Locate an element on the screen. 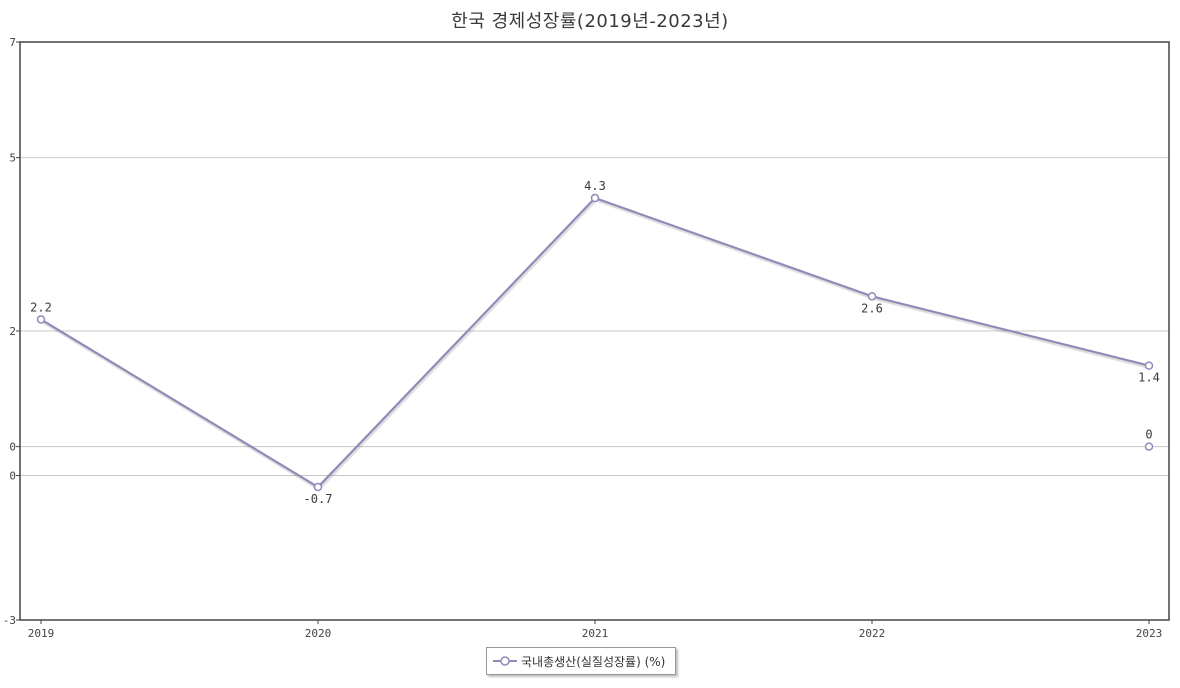 The image size is (1180, 688). legend: 국내총생산(실질성장률) (%) is located at coordinates (581, 661).